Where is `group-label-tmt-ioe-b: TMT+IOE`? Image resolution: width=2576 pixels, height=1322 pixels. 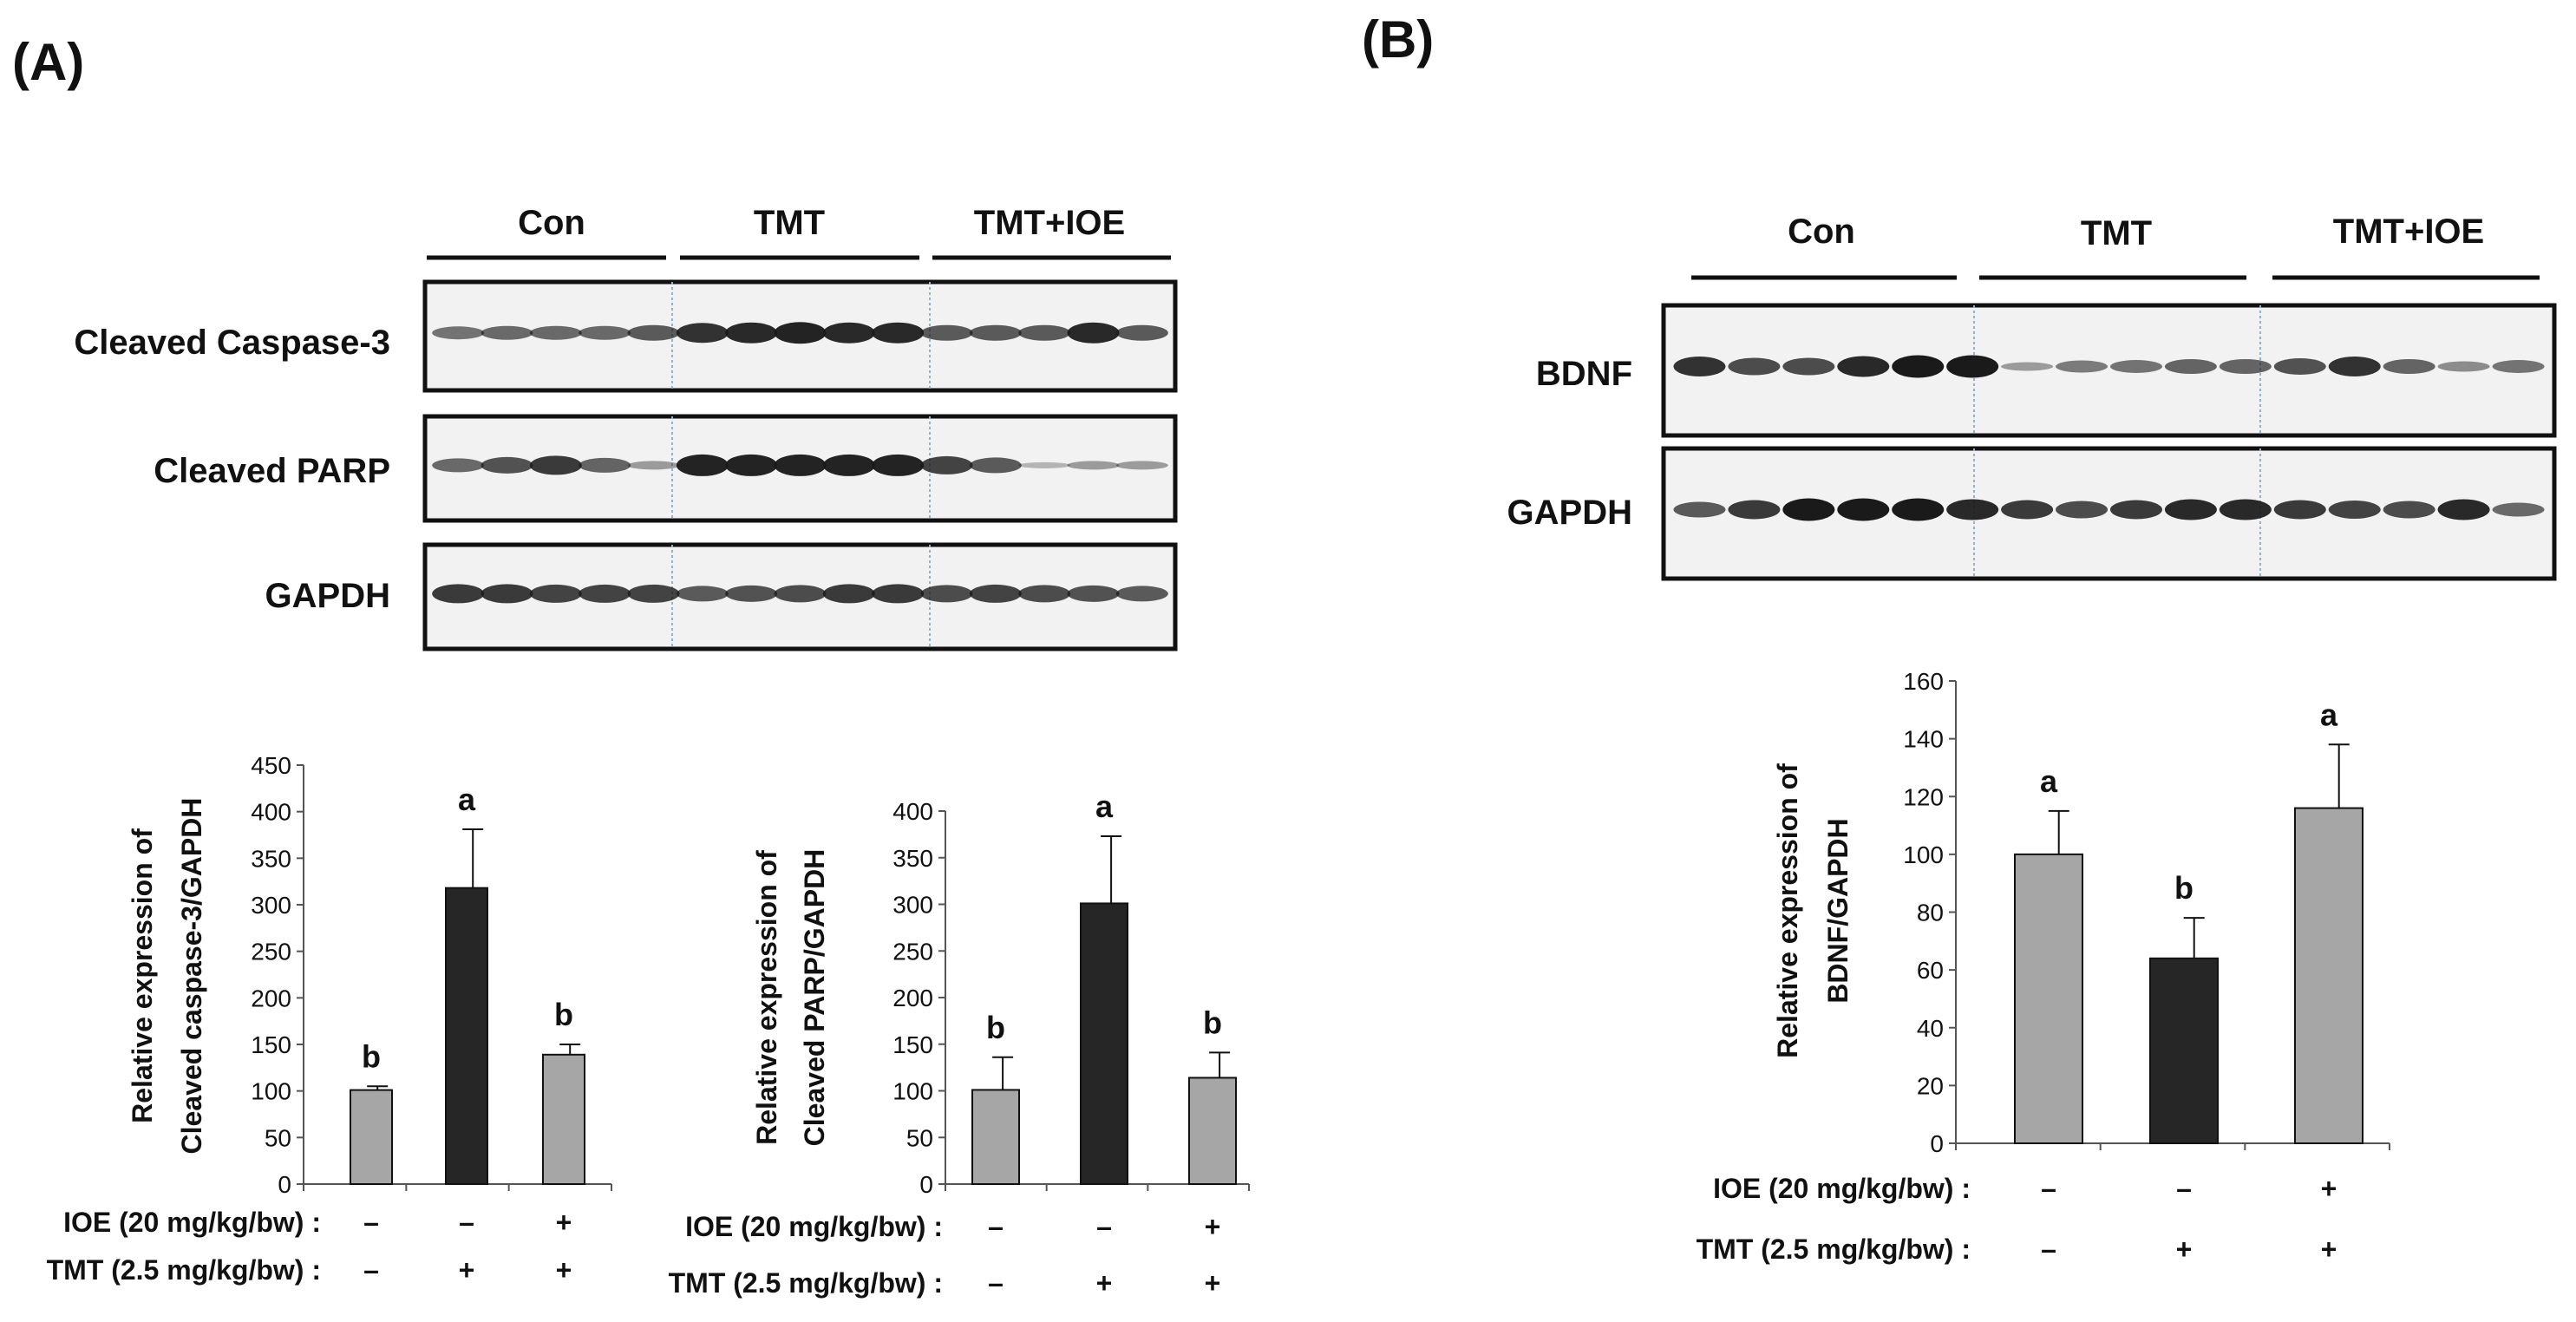
group-label-tmt-ioe-b: TMT+IOE is located at coordinates (2408, 232).